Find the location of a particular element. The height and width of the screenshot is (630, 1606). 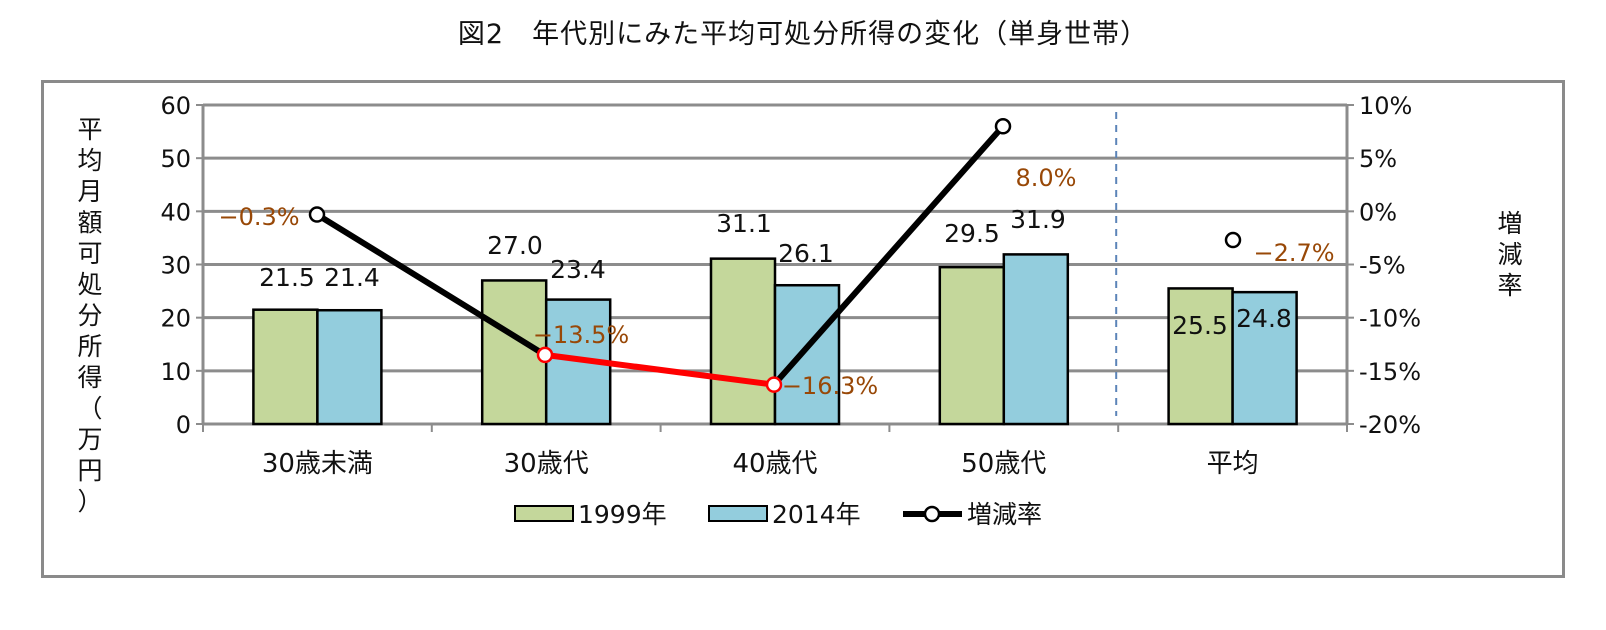

bar-label-2014: 26.1 is located at coordinates (806, 253).